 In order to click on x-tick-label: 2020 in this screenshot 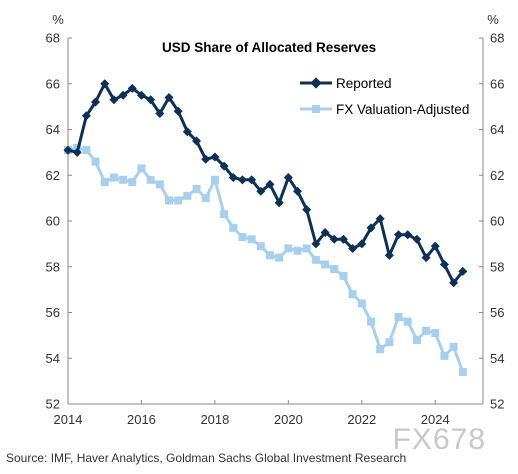, I will do `click(288, 419)`.